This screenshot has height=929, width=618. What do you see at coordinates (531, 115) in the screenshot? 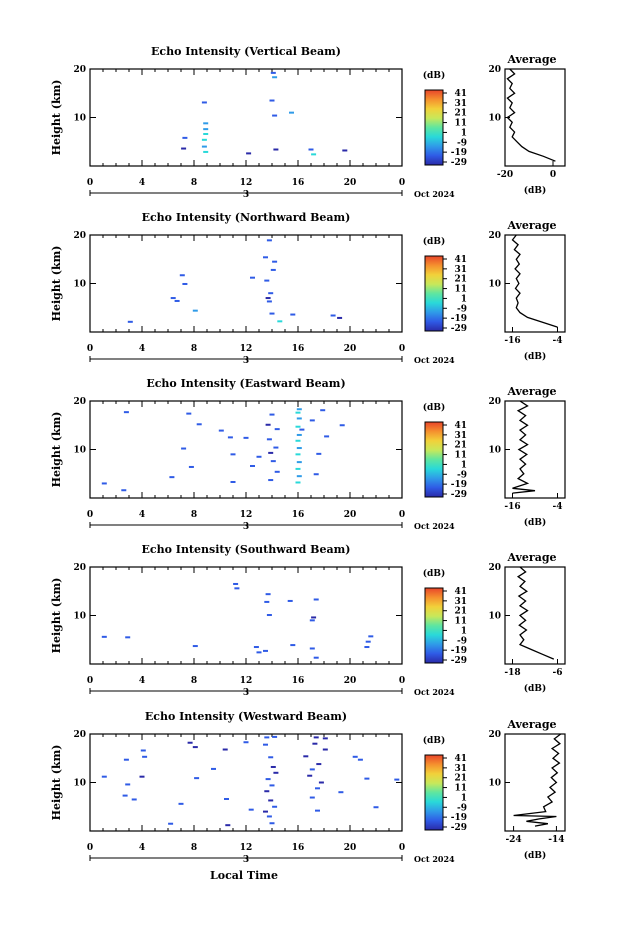
I see `average-profile-line` at bounding box center [531, 115].